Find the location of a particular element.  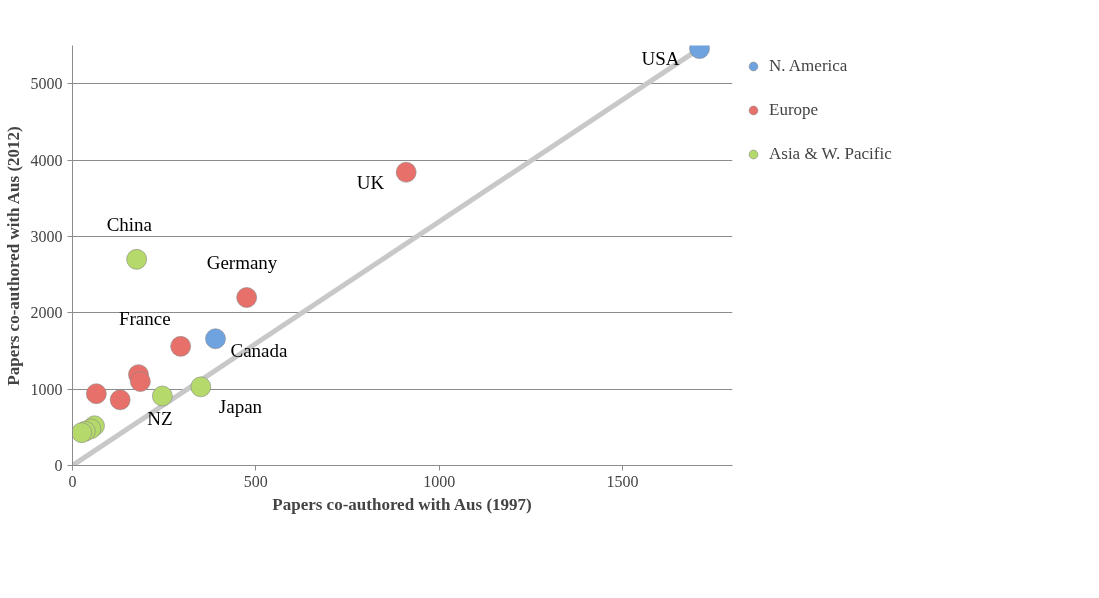

legend-label: N. America is located at coordinates (809, 66).